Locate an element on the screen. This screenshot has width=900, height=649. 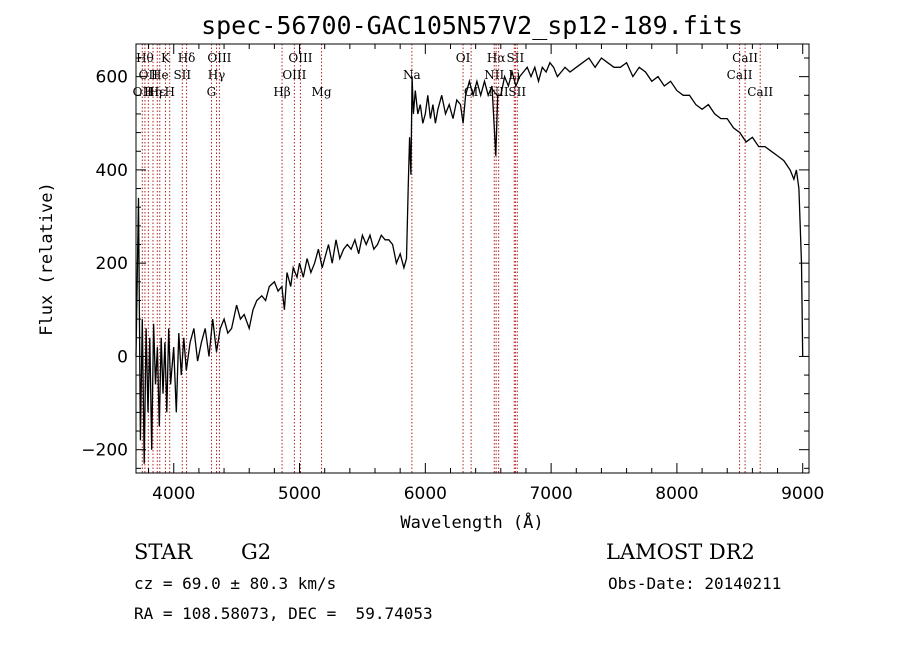
y-axis-label: Flux (relative) is located at coordinates (47, 259).